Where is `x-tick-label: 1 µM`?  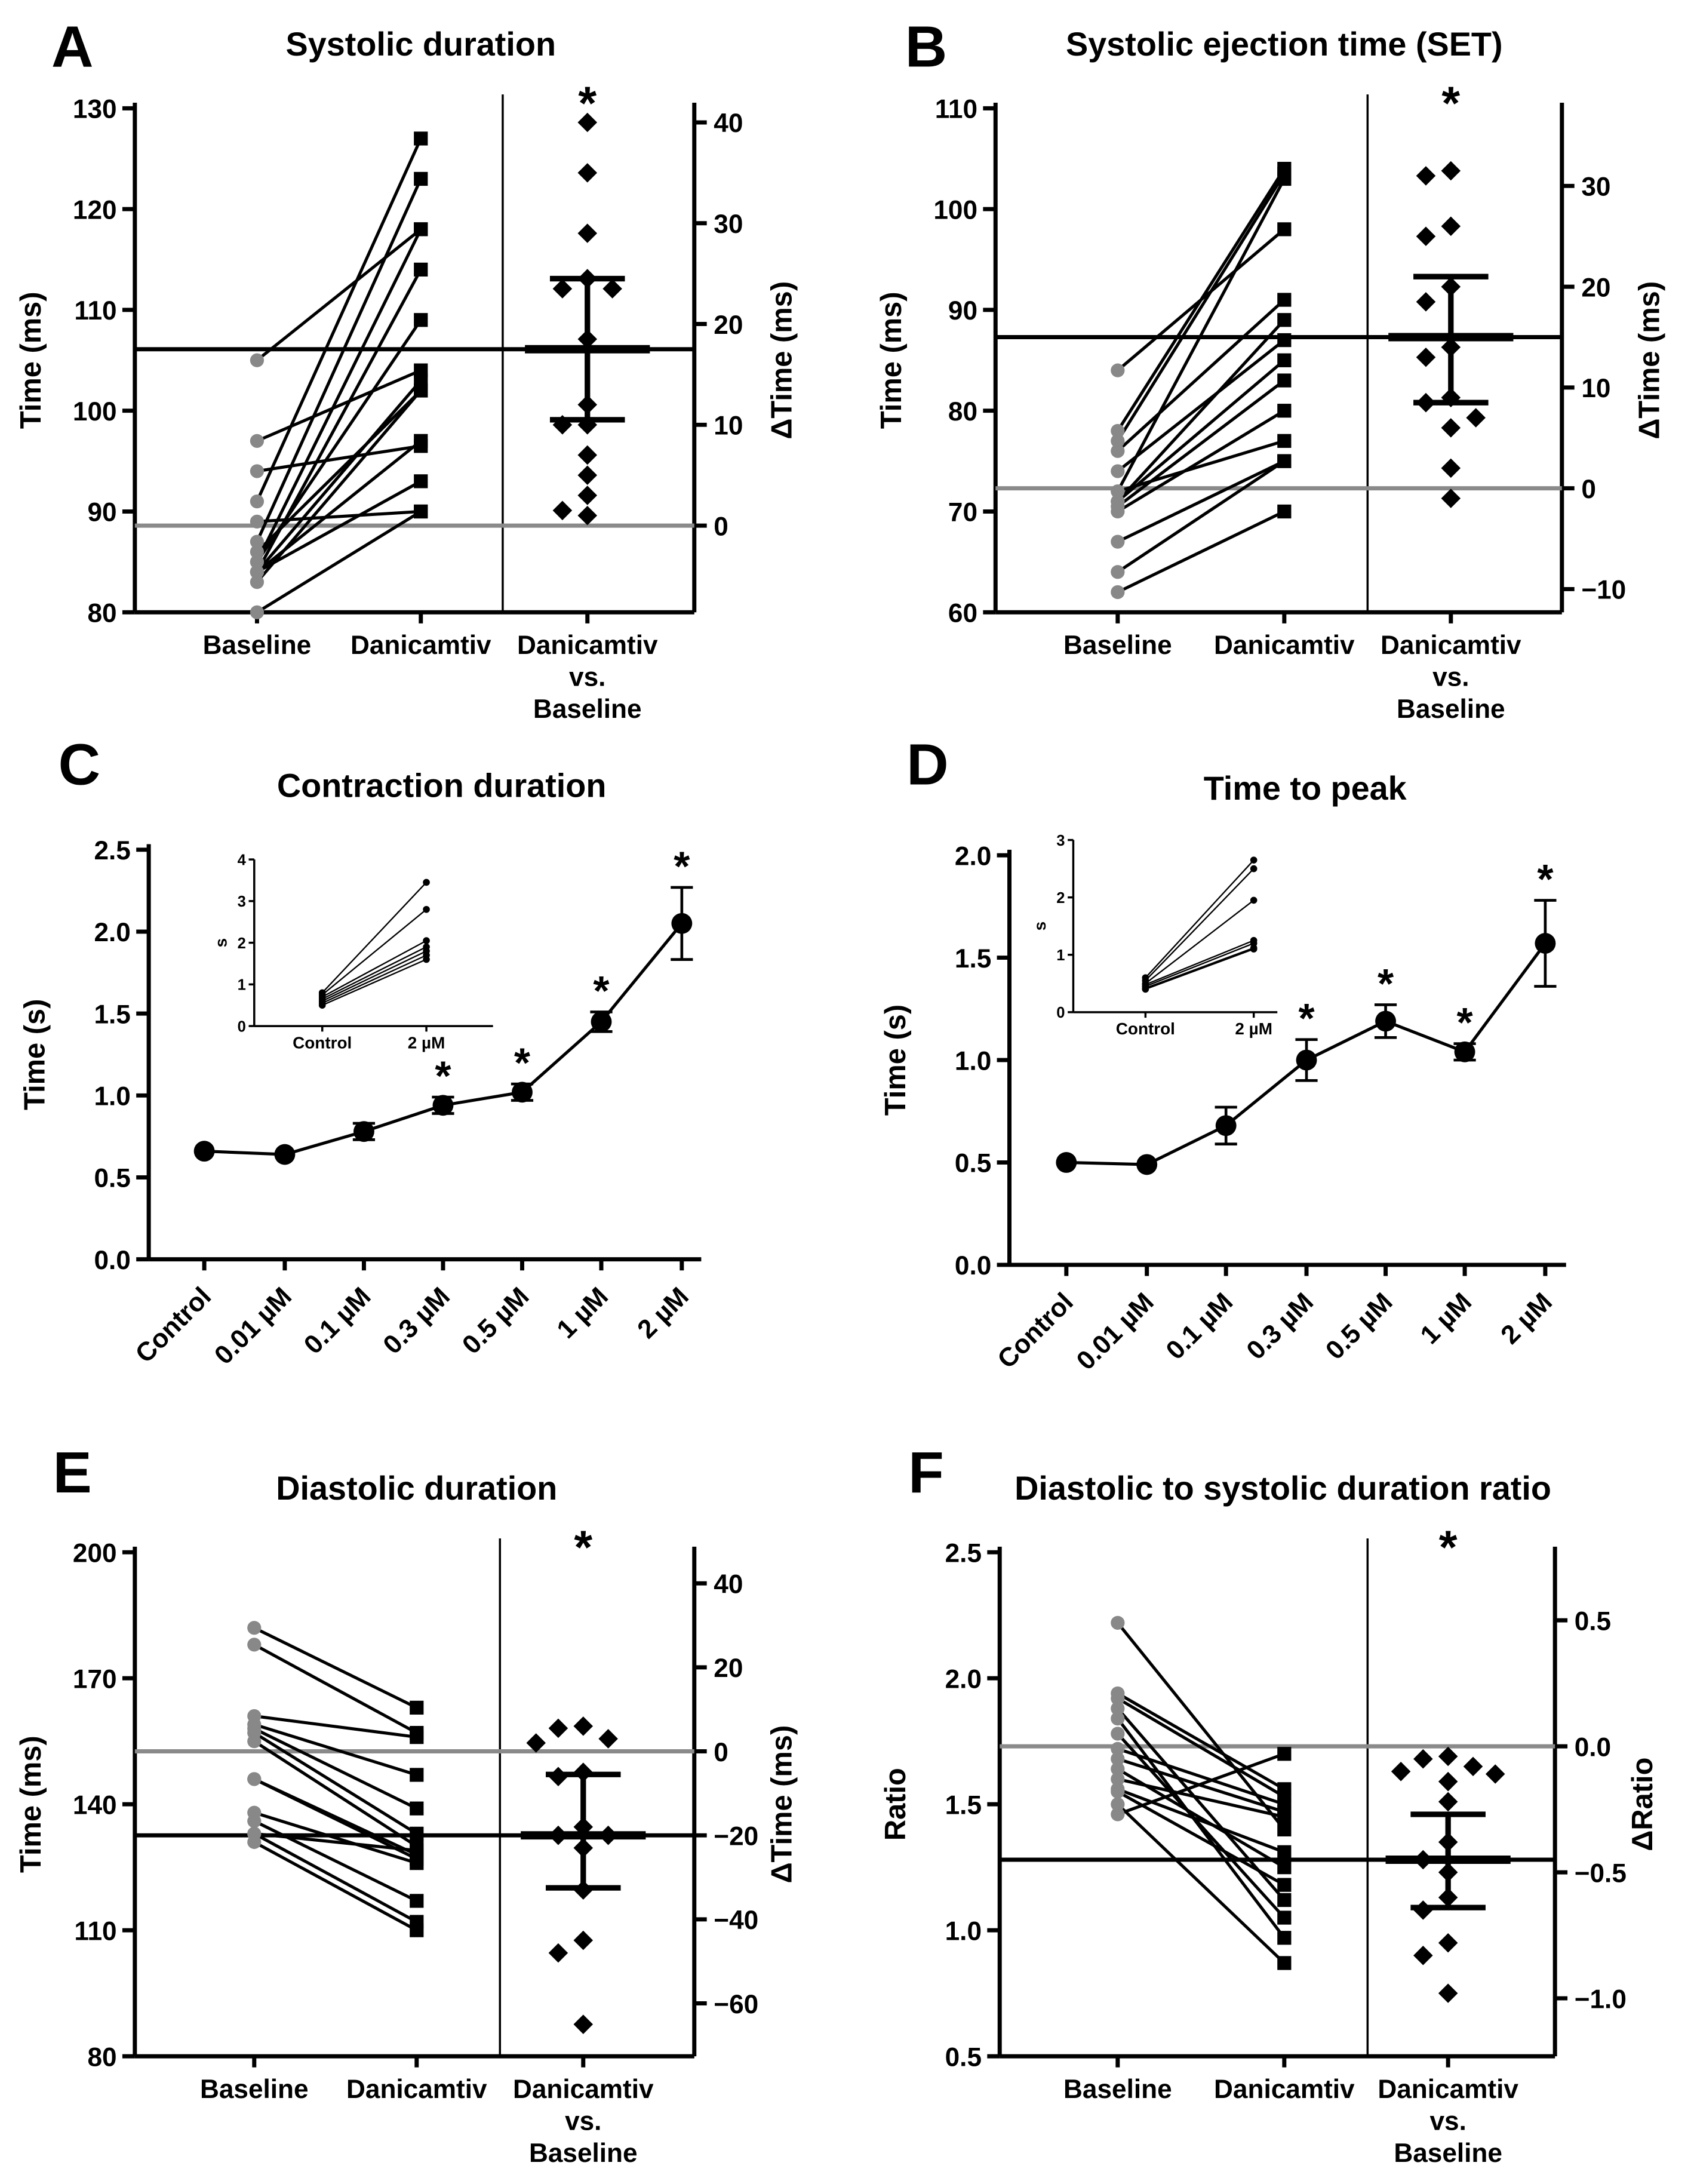
x-tick-label: 1 µM is located at coordinates (582, 1313).